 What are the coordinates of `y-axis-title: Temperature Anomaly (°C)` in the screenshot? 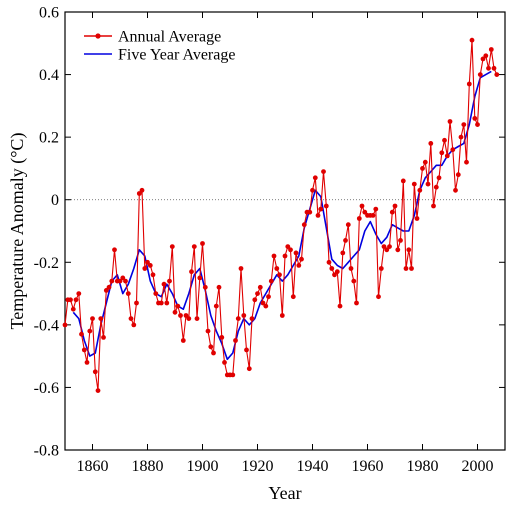 It's located at (17, 231).